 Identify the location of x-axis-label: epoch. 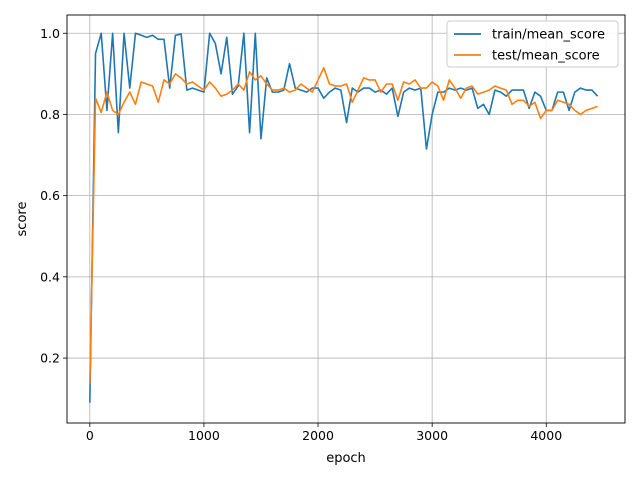
(346, 458).